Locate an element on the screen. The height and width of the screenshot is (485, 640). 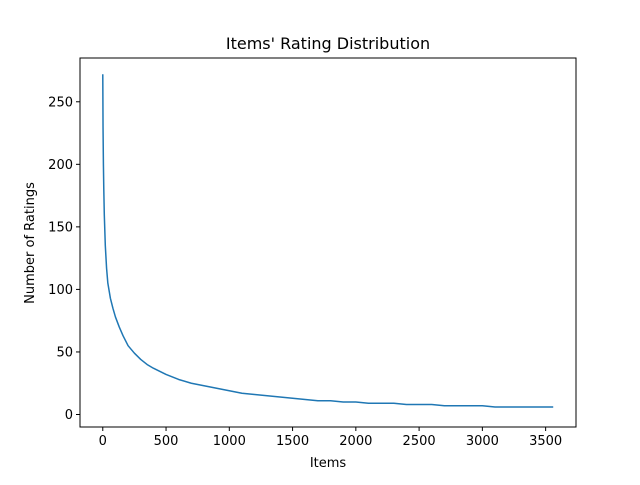
y-tick-label: 150 is located at coordinates (60, 227).